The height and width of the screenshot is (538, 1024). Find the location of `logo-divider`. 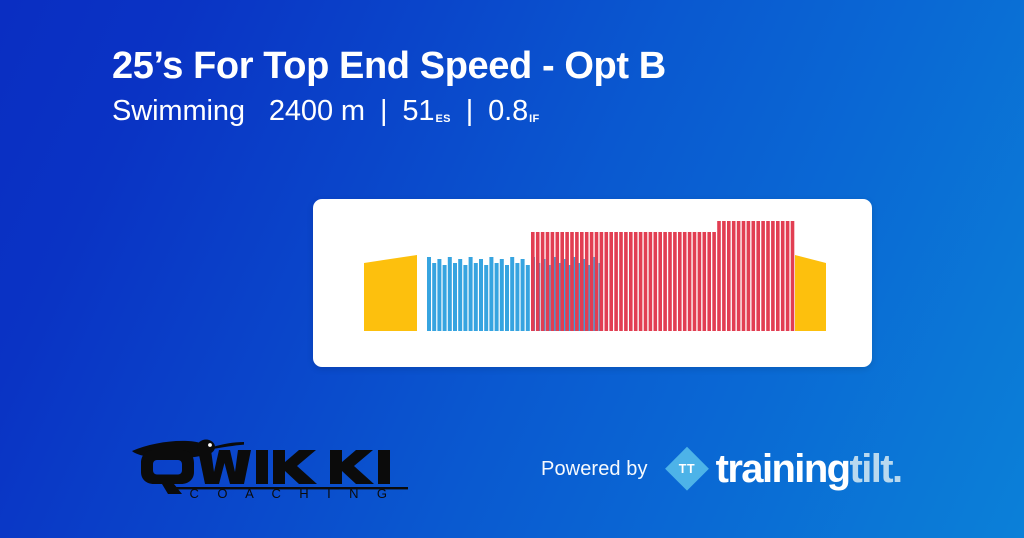

logo-divider is located at coordinates (292, 488).